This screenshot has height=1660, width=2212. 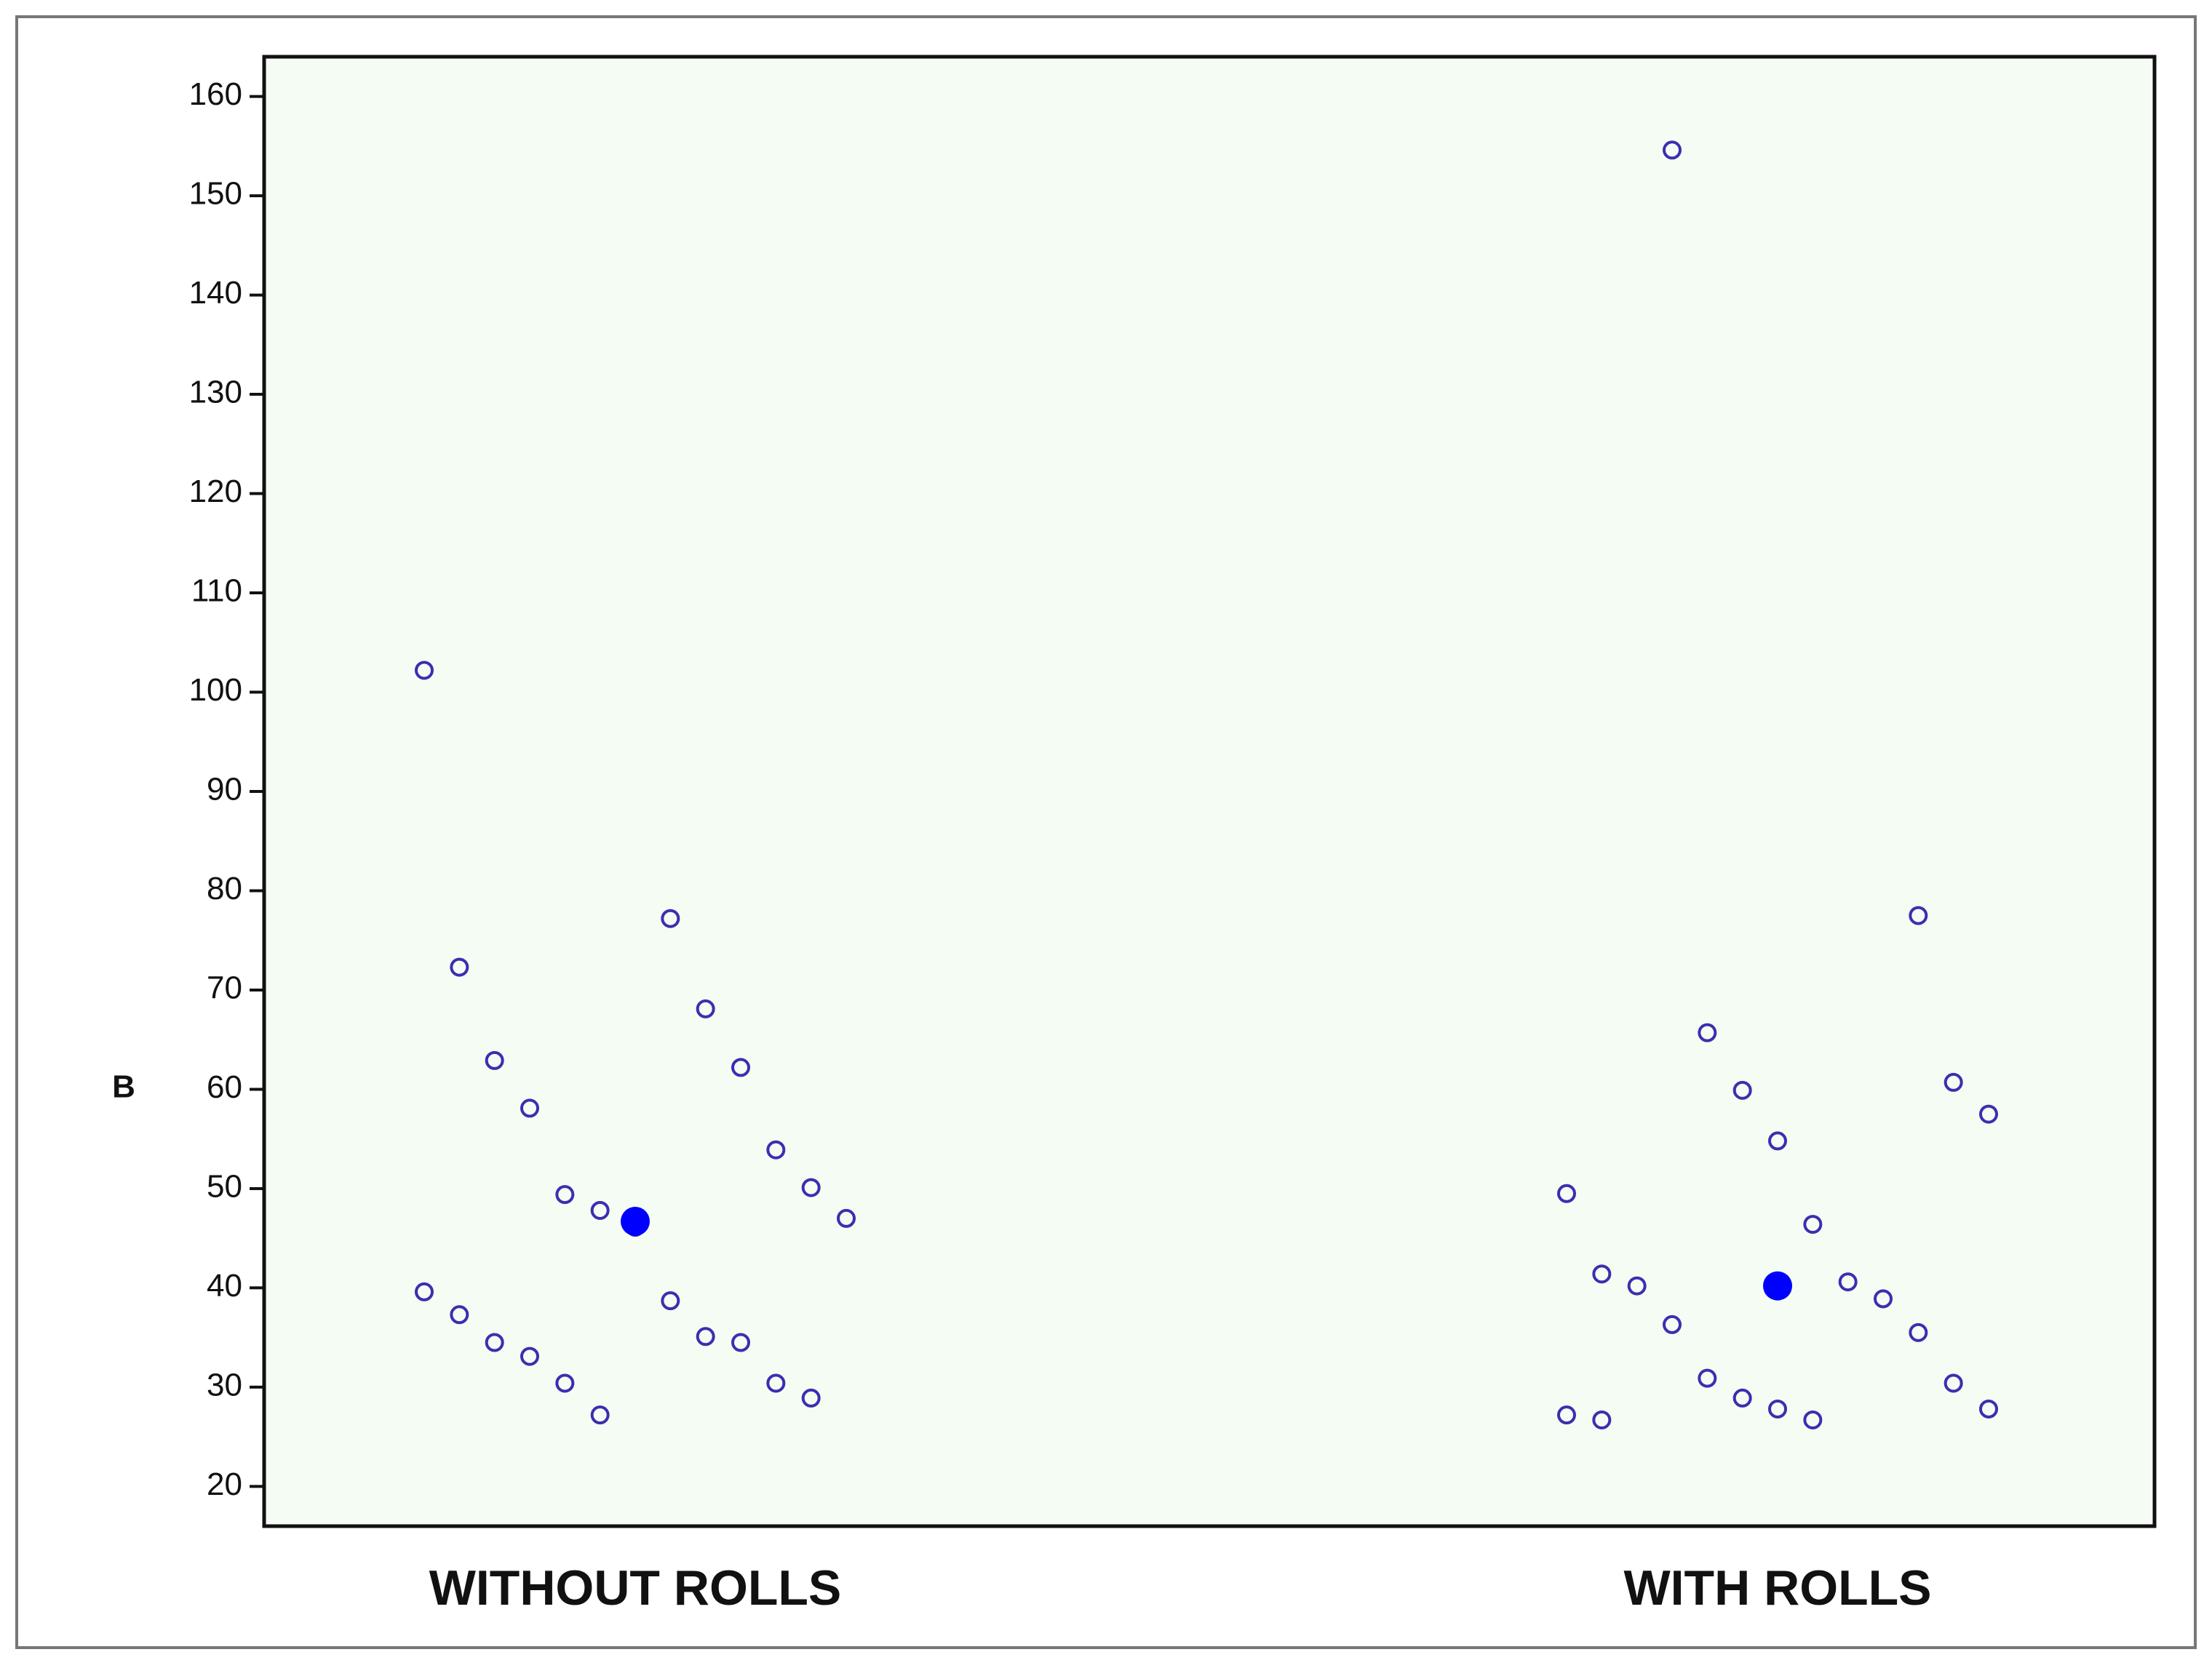 What do you see at coordinates (224, 1087) in the screenshot?
I see `y-tick-label: 60` at bounding box center [224, 1087].